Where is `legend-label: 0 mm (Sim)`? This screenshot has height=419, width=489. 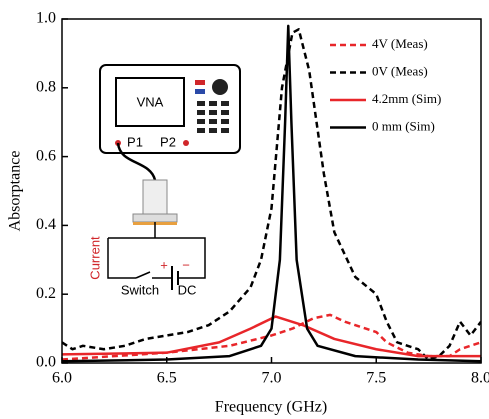
legend-label: 0 mm (Sim) is located at coordinates (403, 125).